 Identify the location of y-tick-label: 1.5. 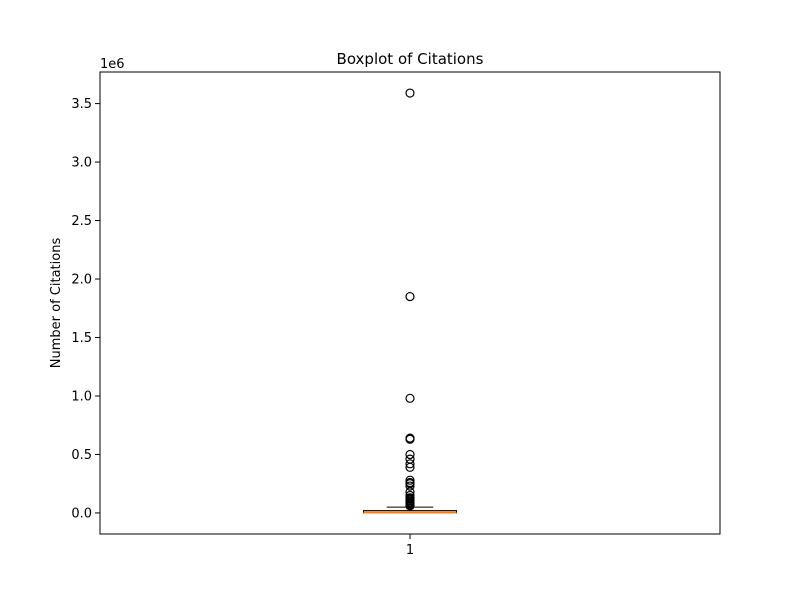
(81, 338).